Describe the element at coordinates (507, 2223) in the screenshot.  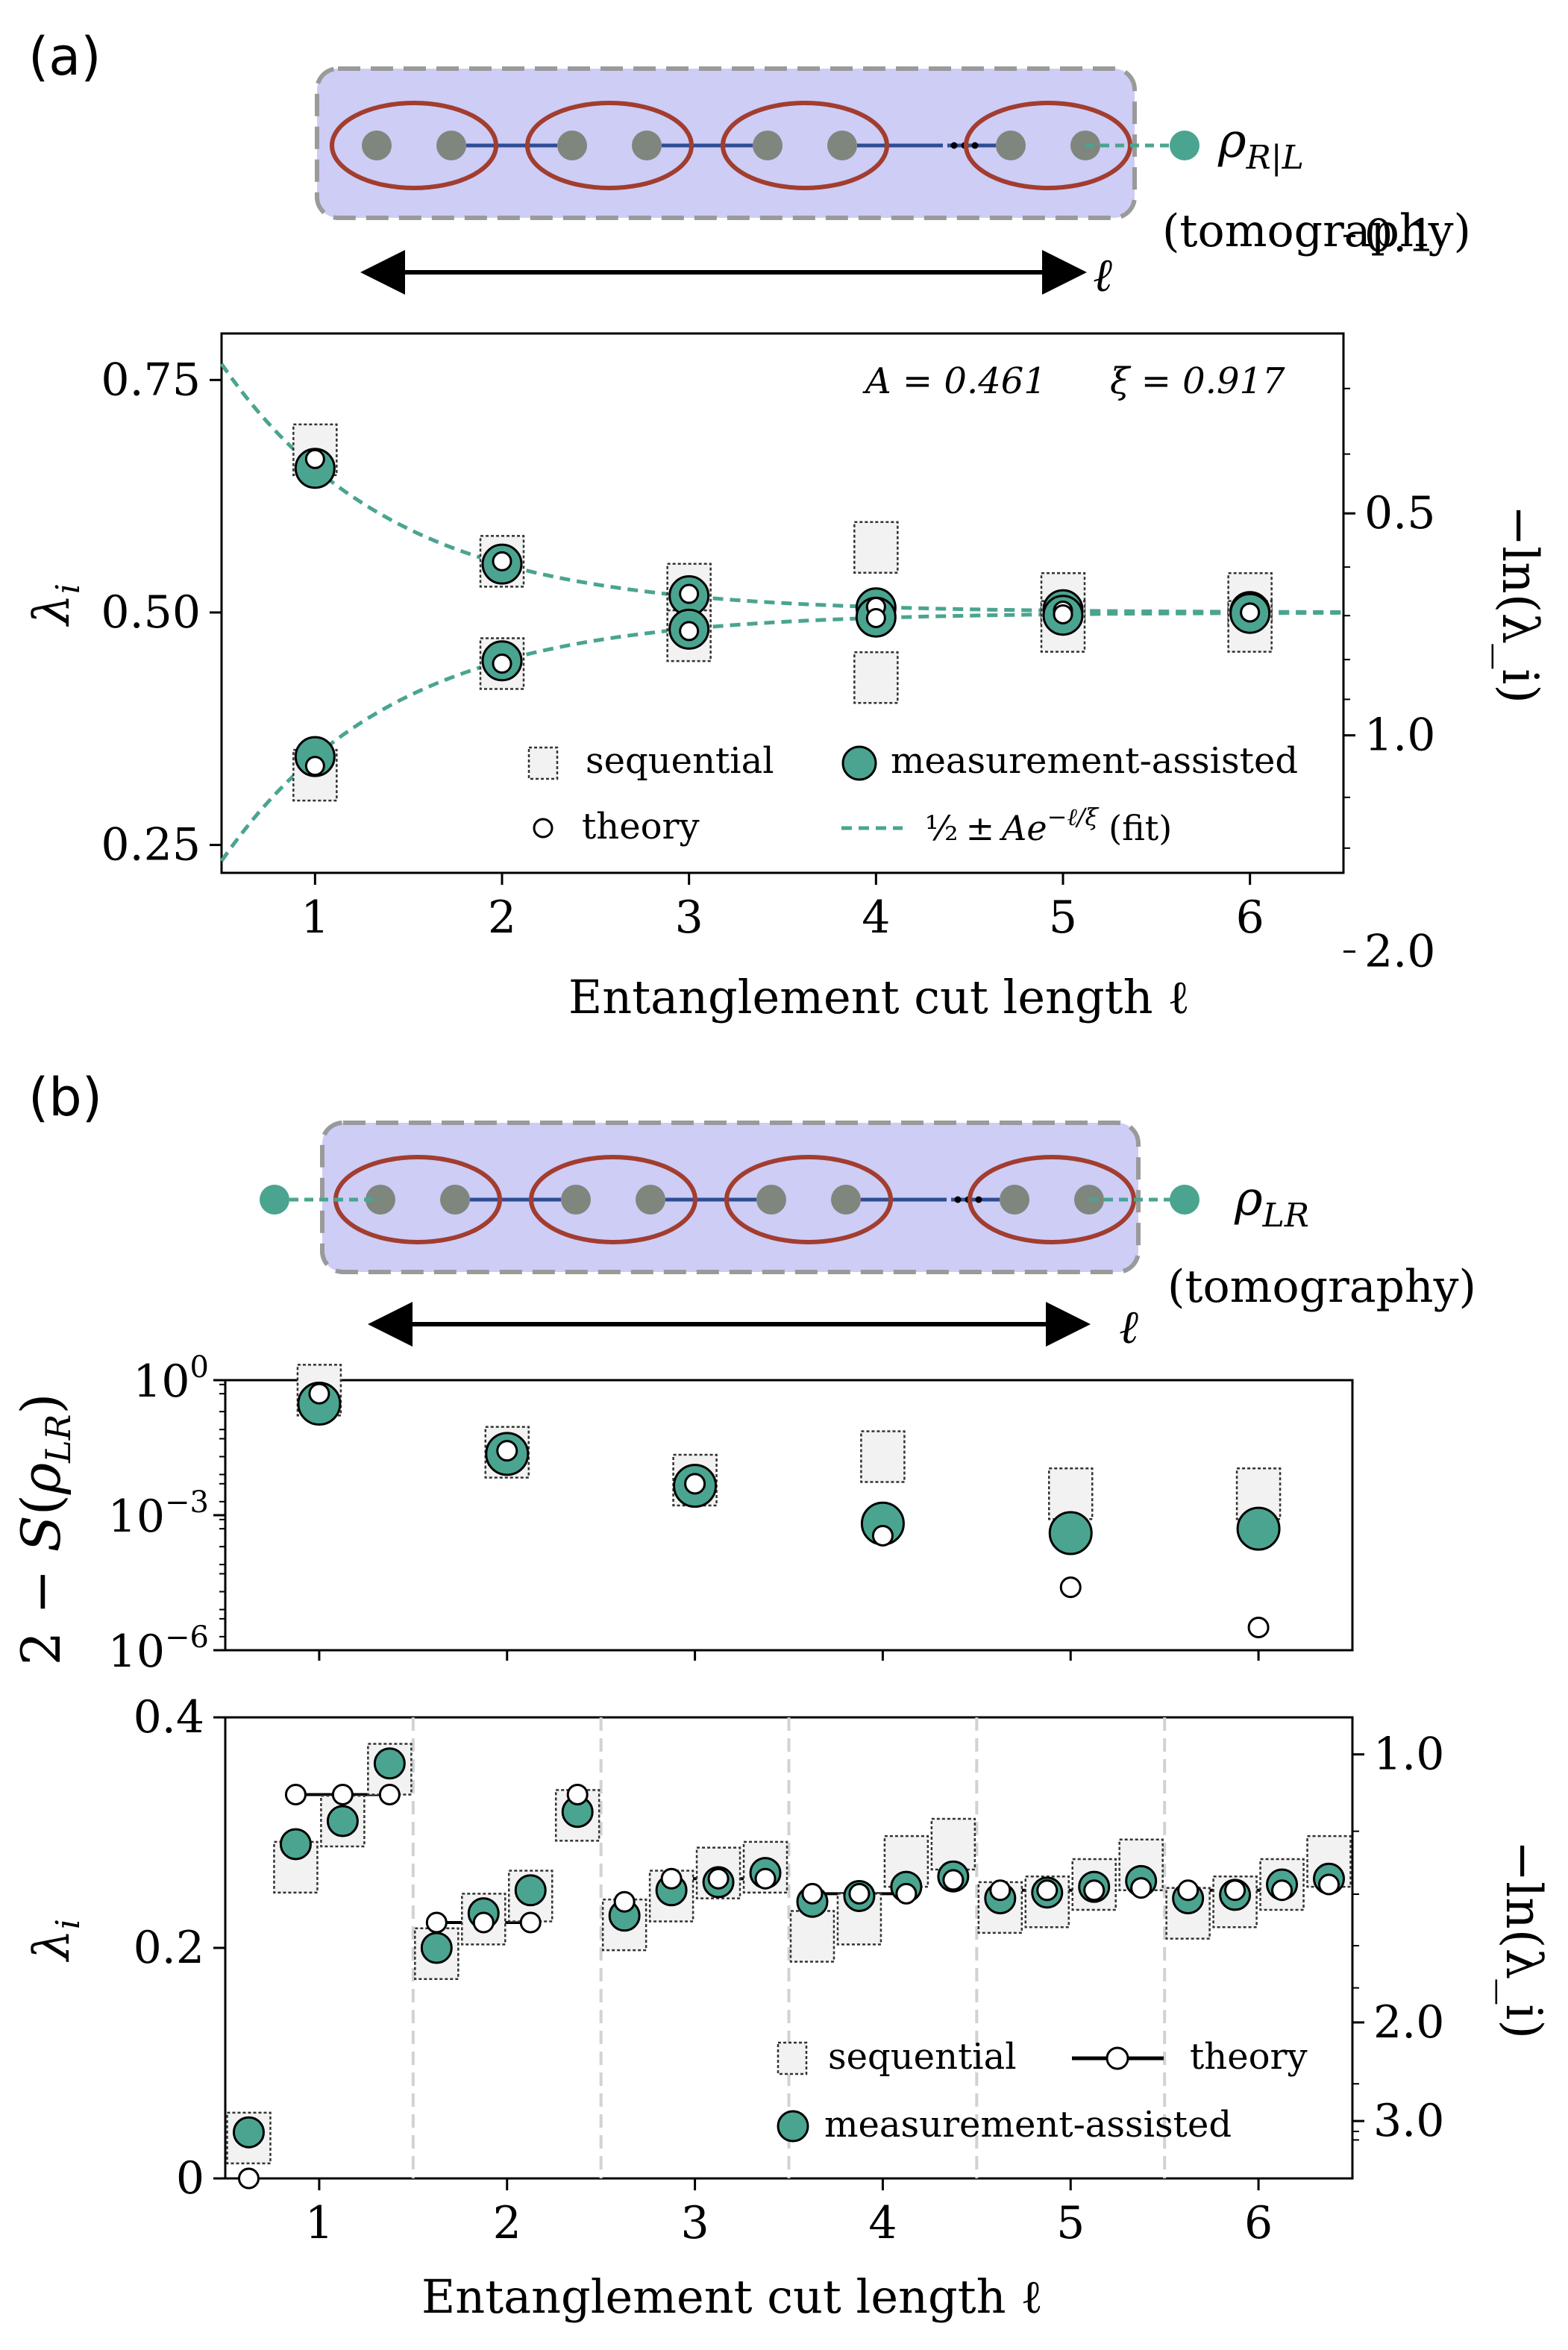
I see `x-tick-label: 2` at that location.